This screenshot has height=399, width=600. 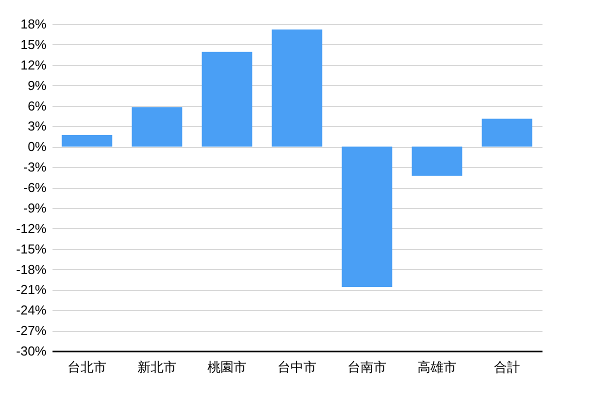 I want to click on x-tick-label: 台中市, so click(x=297, y=367).